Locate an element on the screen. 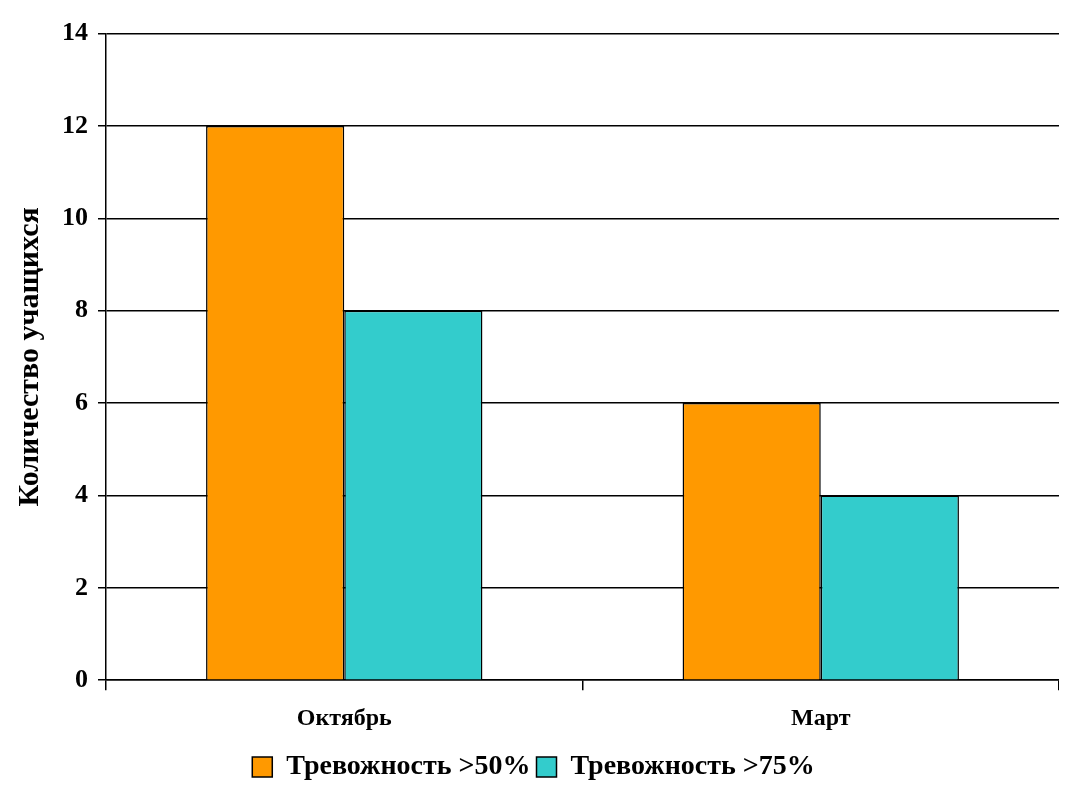  y-axis-title: Количество учащихся is located at coordinates (27, 357).